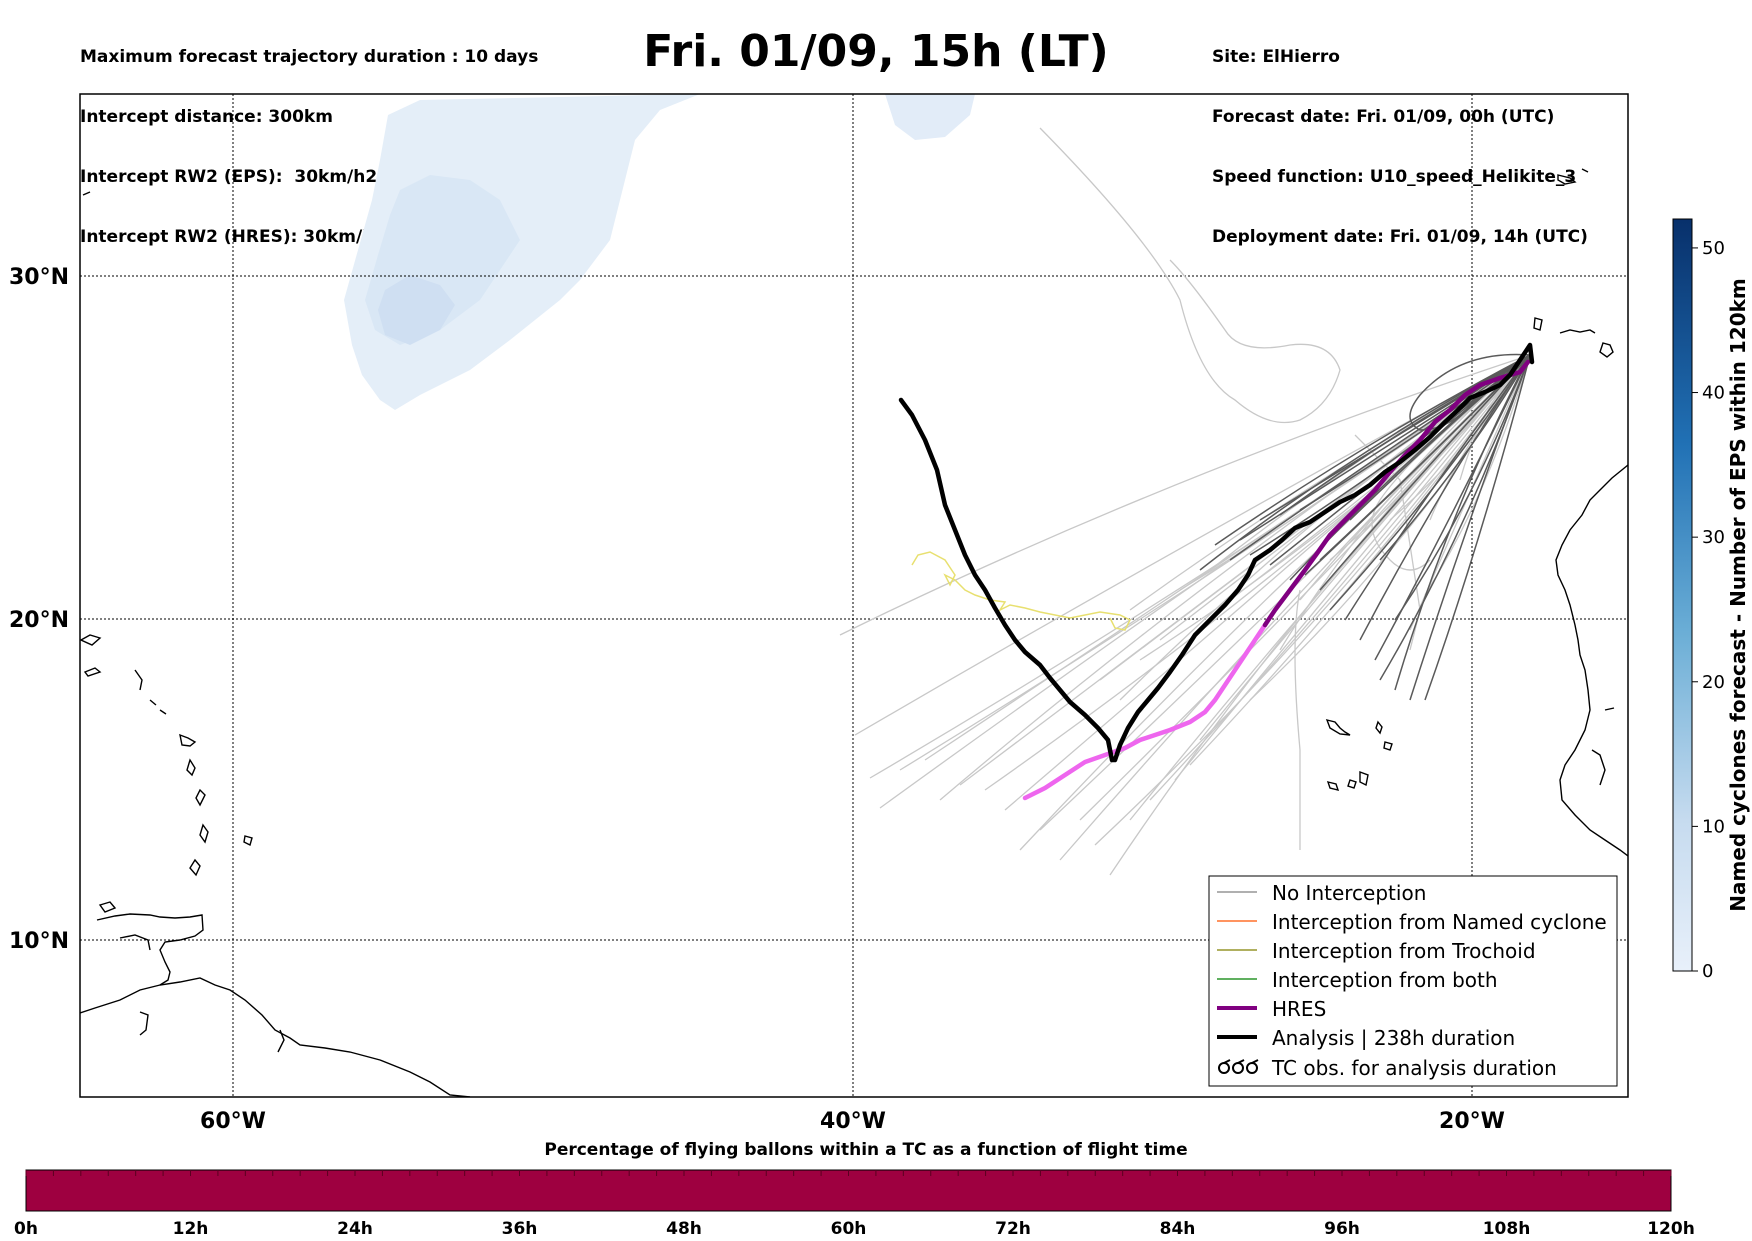 This screenshot has height=1241, width=1752. Describe the element at coordinates (1178, 1229) in the screenshot. I see `flight-time-tick-label: 84h` at that location.